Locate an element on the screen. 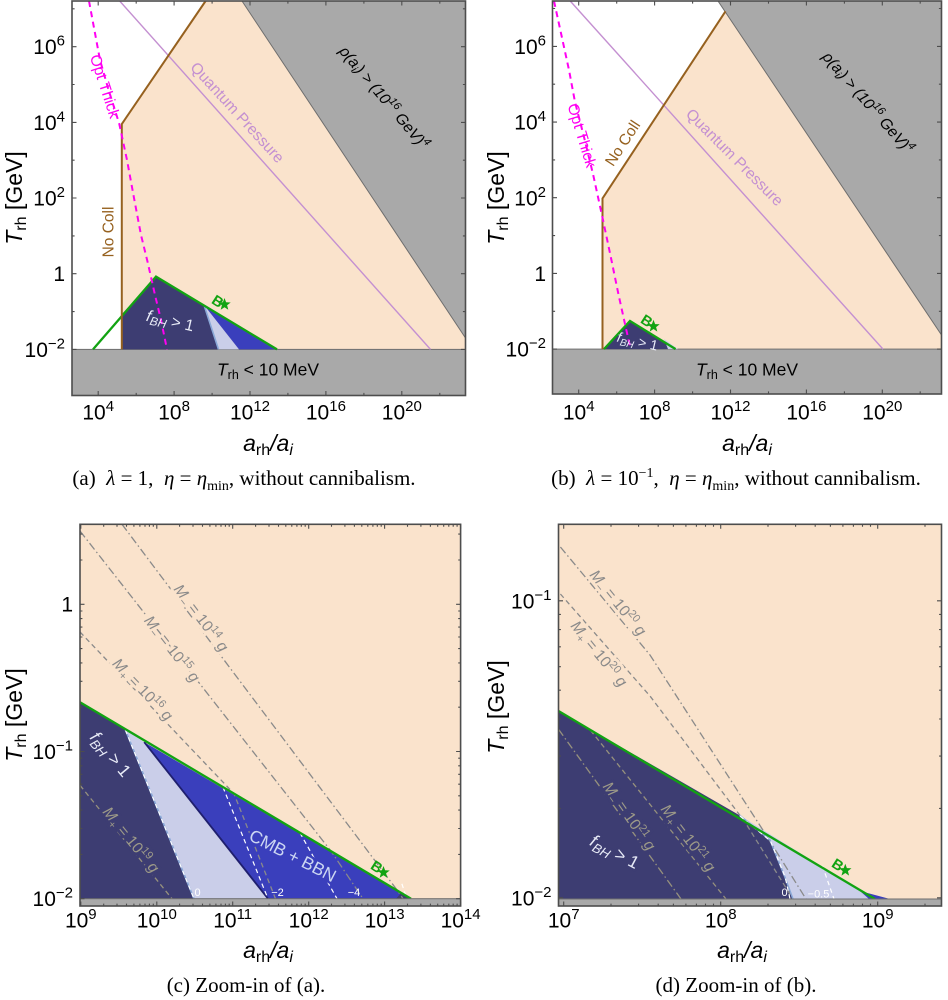 The height and width of the screenshot is (1000, 948). svg-text: 10¹¹ is located at coordinates (232, 919).